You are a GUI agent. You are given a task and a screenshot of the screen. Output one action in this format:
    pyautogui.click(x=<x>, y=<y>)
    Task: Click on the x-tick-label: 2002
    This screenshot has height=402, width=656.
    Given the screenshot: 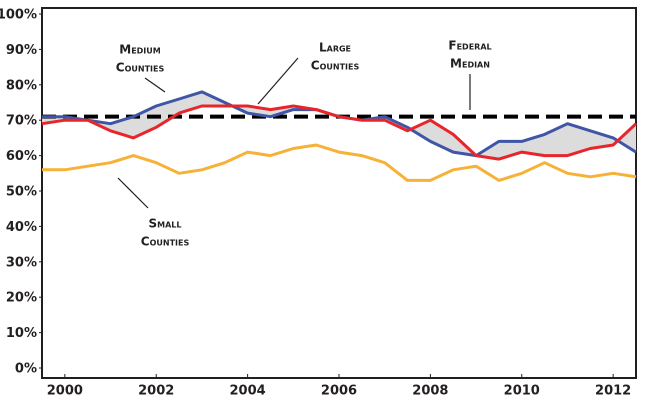 What is the action you would take?
    pyautogui.click(x=156, y=391)
    